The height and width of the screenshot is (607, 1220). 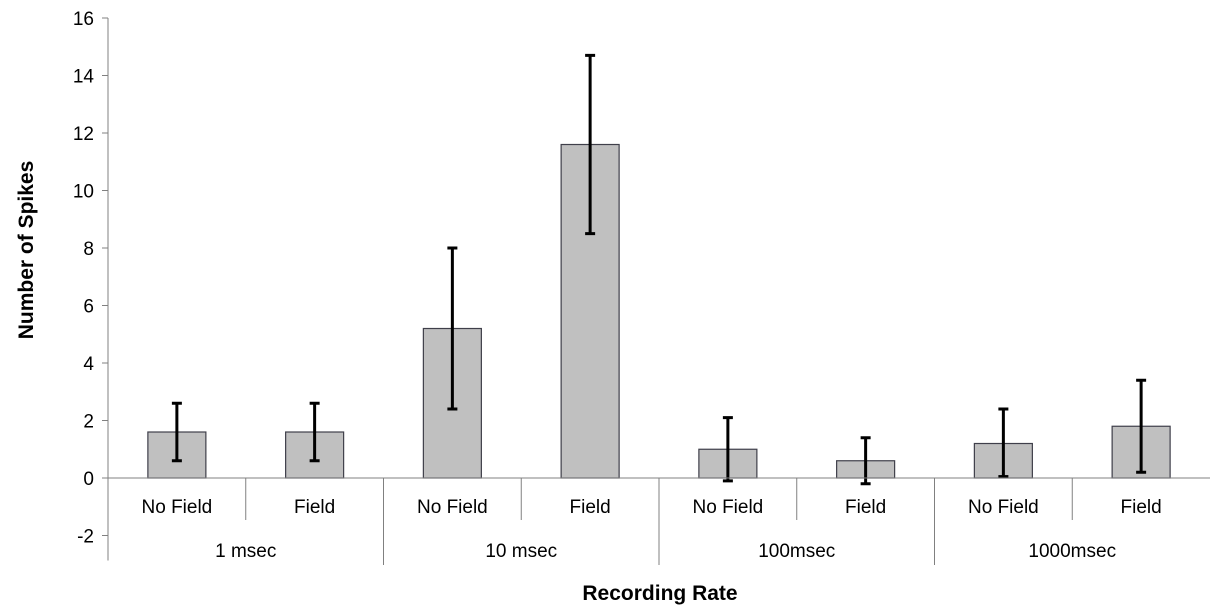 I want to click on y-tick-label: 12, so click(x=83, y=134).